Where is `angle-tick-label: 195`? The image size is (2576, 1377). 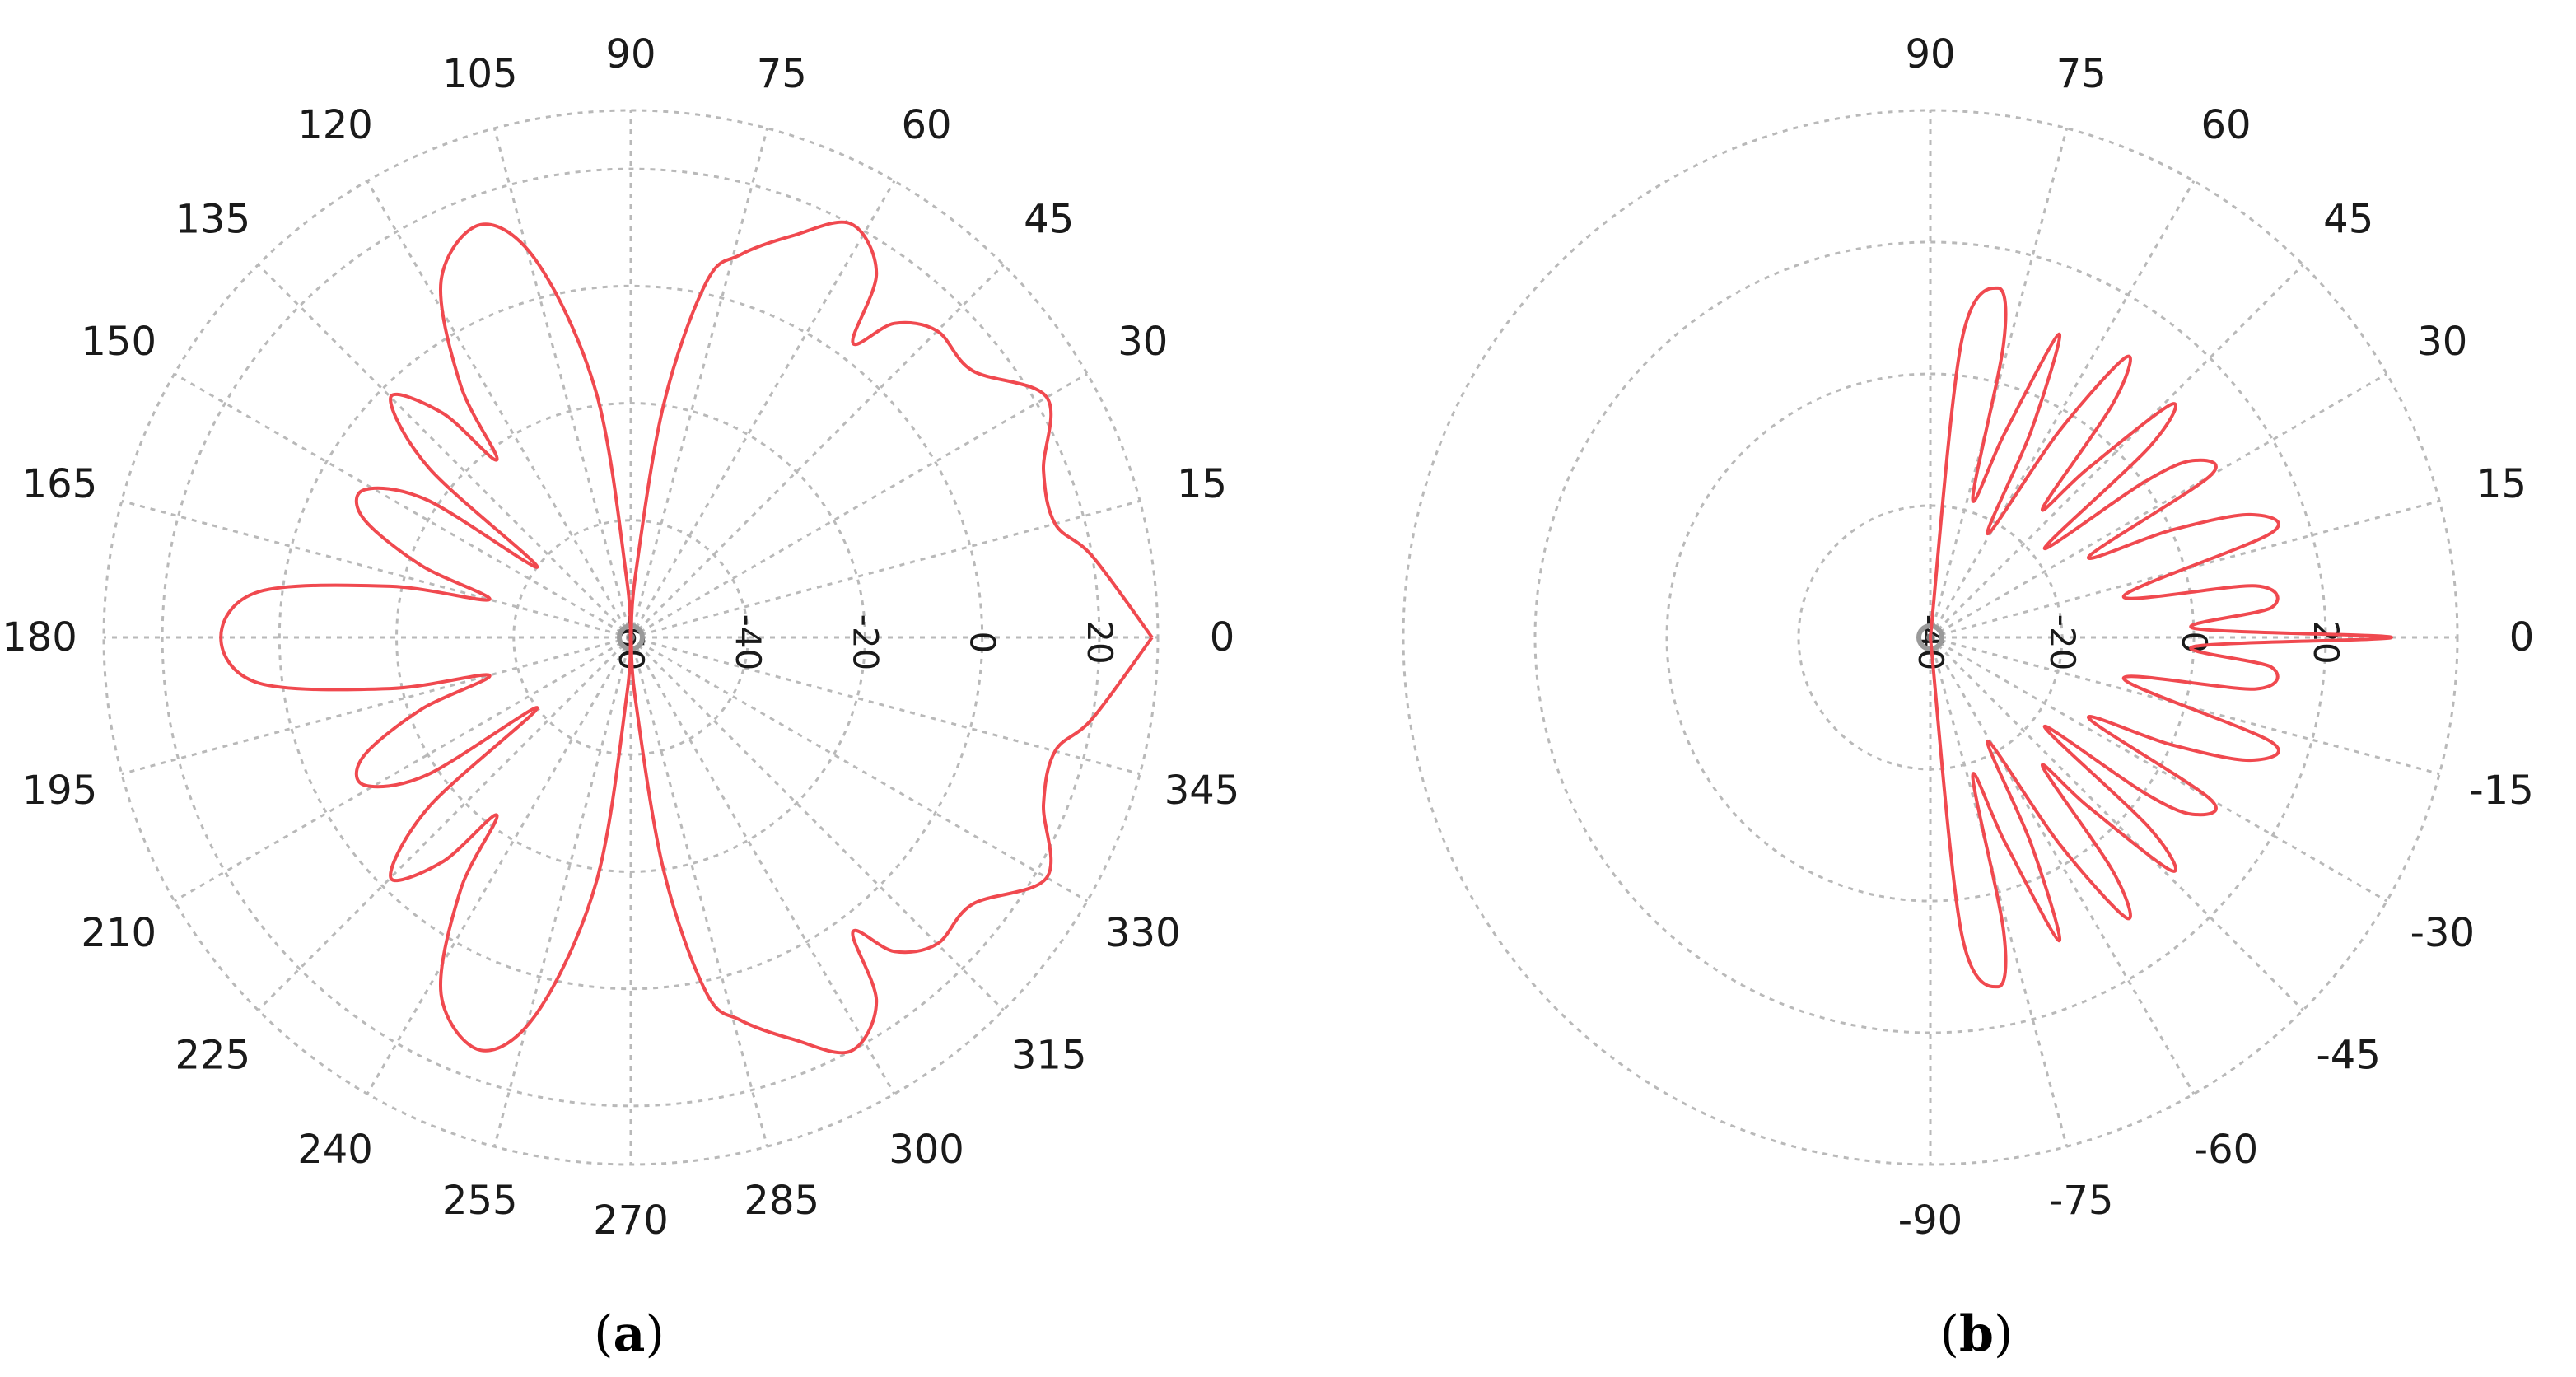 angle-tick-label: 195 is located at coordinates (60, 791).